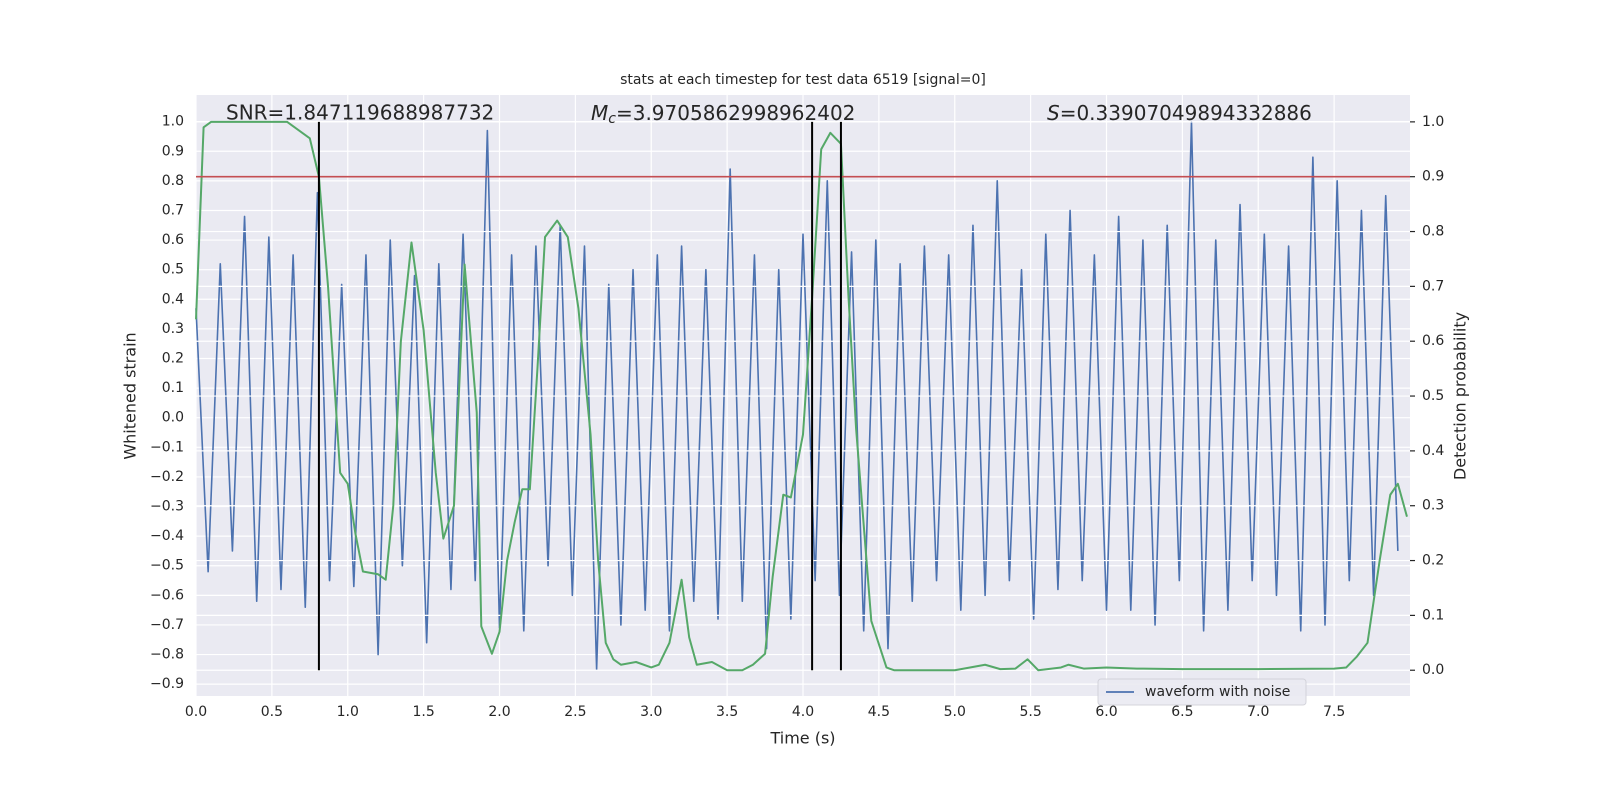 The height and width of the screenshot is (800, 1600). Describe the element at coordinates (167, 566) in the screenshot. I see `y-tick-label: −0.5` at that location.